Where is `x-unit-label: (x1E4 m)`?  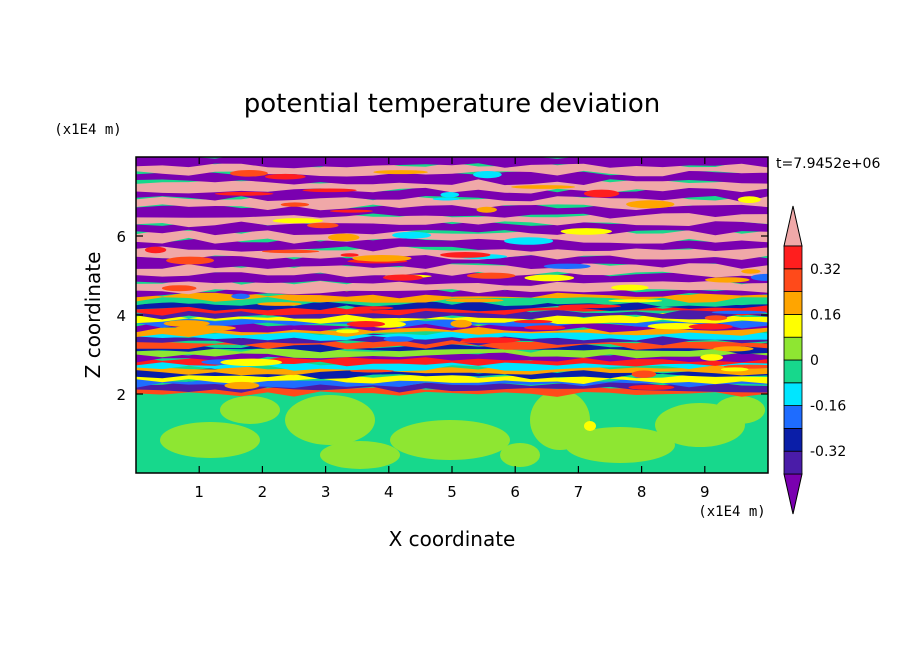
x-unit-label: (x1E4 m) is located at coordinates (731, 512).